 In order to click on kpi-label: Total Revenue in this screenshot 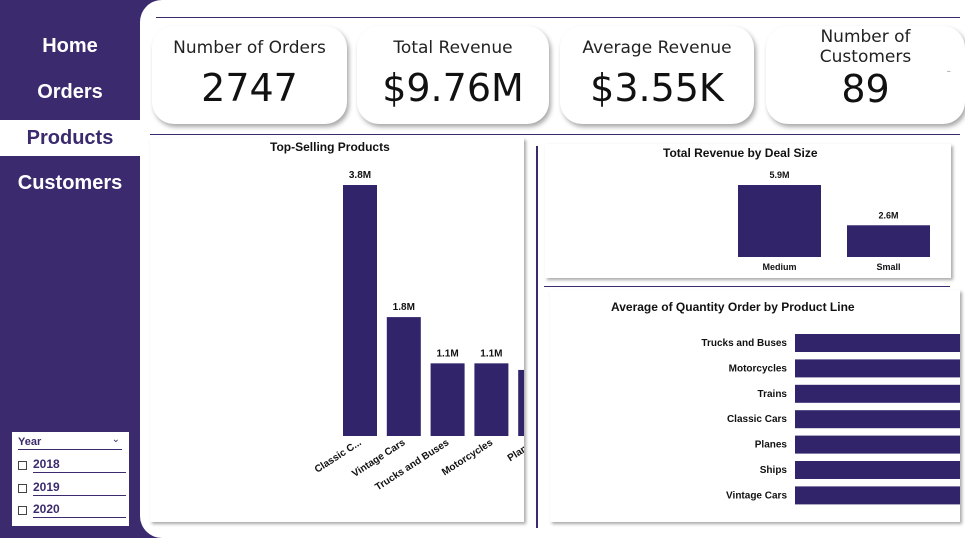, I will do `click(453, 48)`.